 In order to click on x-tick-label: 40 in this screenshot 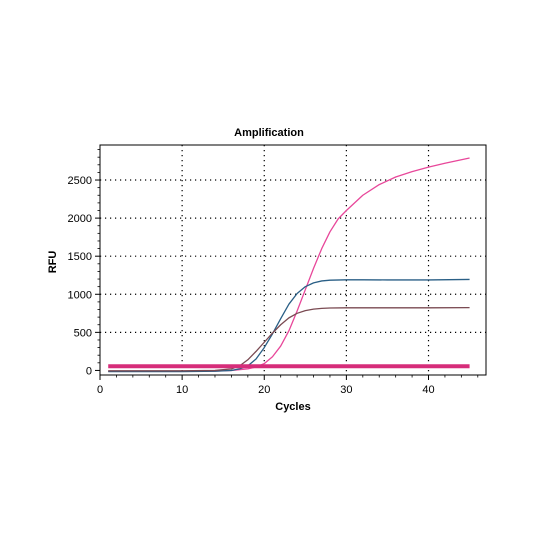, I will do `click(428, 390)`.